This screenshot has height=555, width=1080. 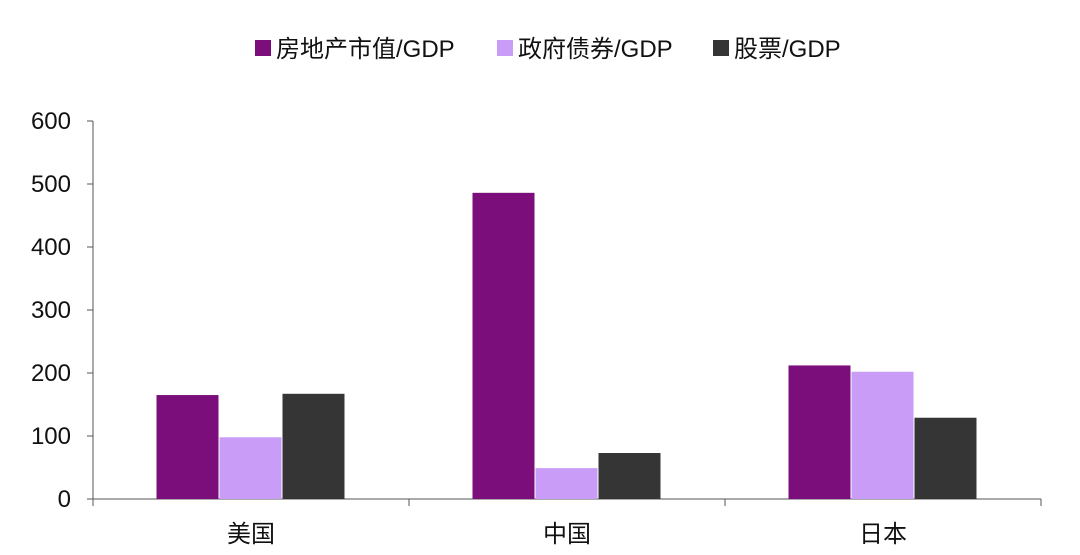 I want to click on y-tick-label: 500, so click(x=51, y=184).